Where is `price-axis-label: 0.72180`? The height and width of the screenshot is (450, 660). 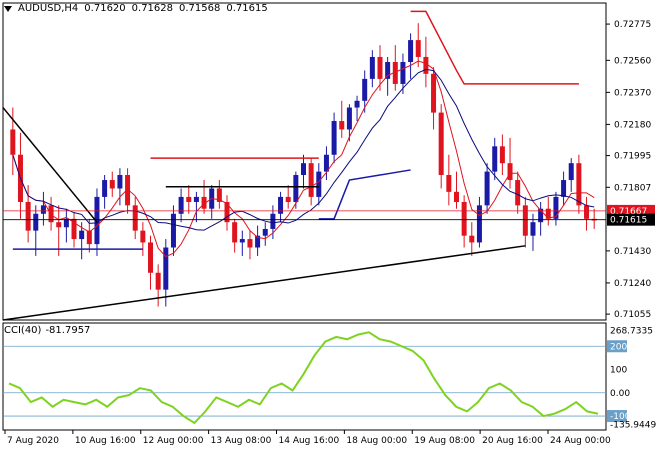
price-axis-label: 0.72180 is located at coordinates (632, 125).